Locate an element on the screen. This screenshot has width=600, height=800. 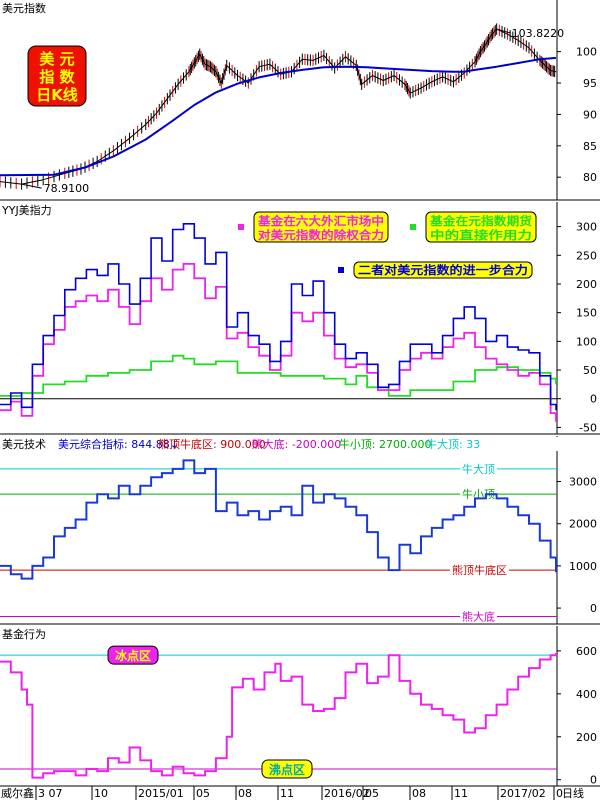
y-tick-label: 400 is located at coordinates (586, 694).